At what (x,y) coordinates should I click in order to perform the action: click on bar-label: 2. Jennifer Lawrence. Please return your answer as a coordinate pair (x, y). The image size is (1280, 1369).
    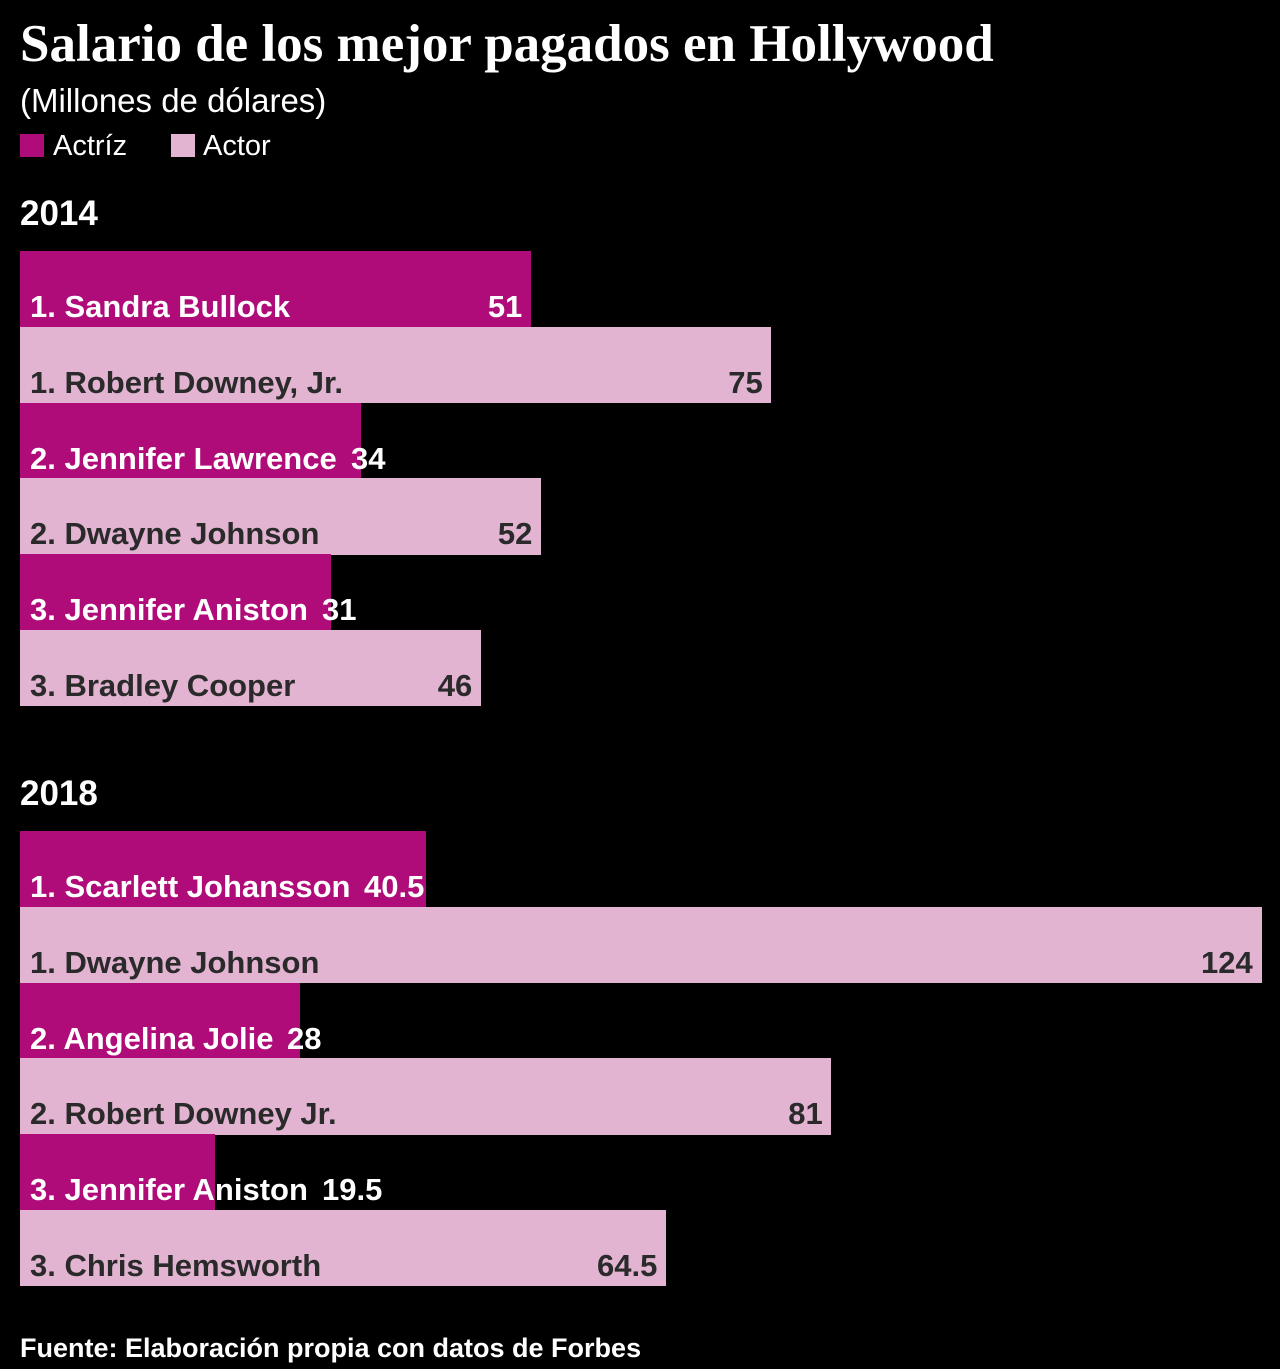
    Looking at the image, I should click on (183, 458).